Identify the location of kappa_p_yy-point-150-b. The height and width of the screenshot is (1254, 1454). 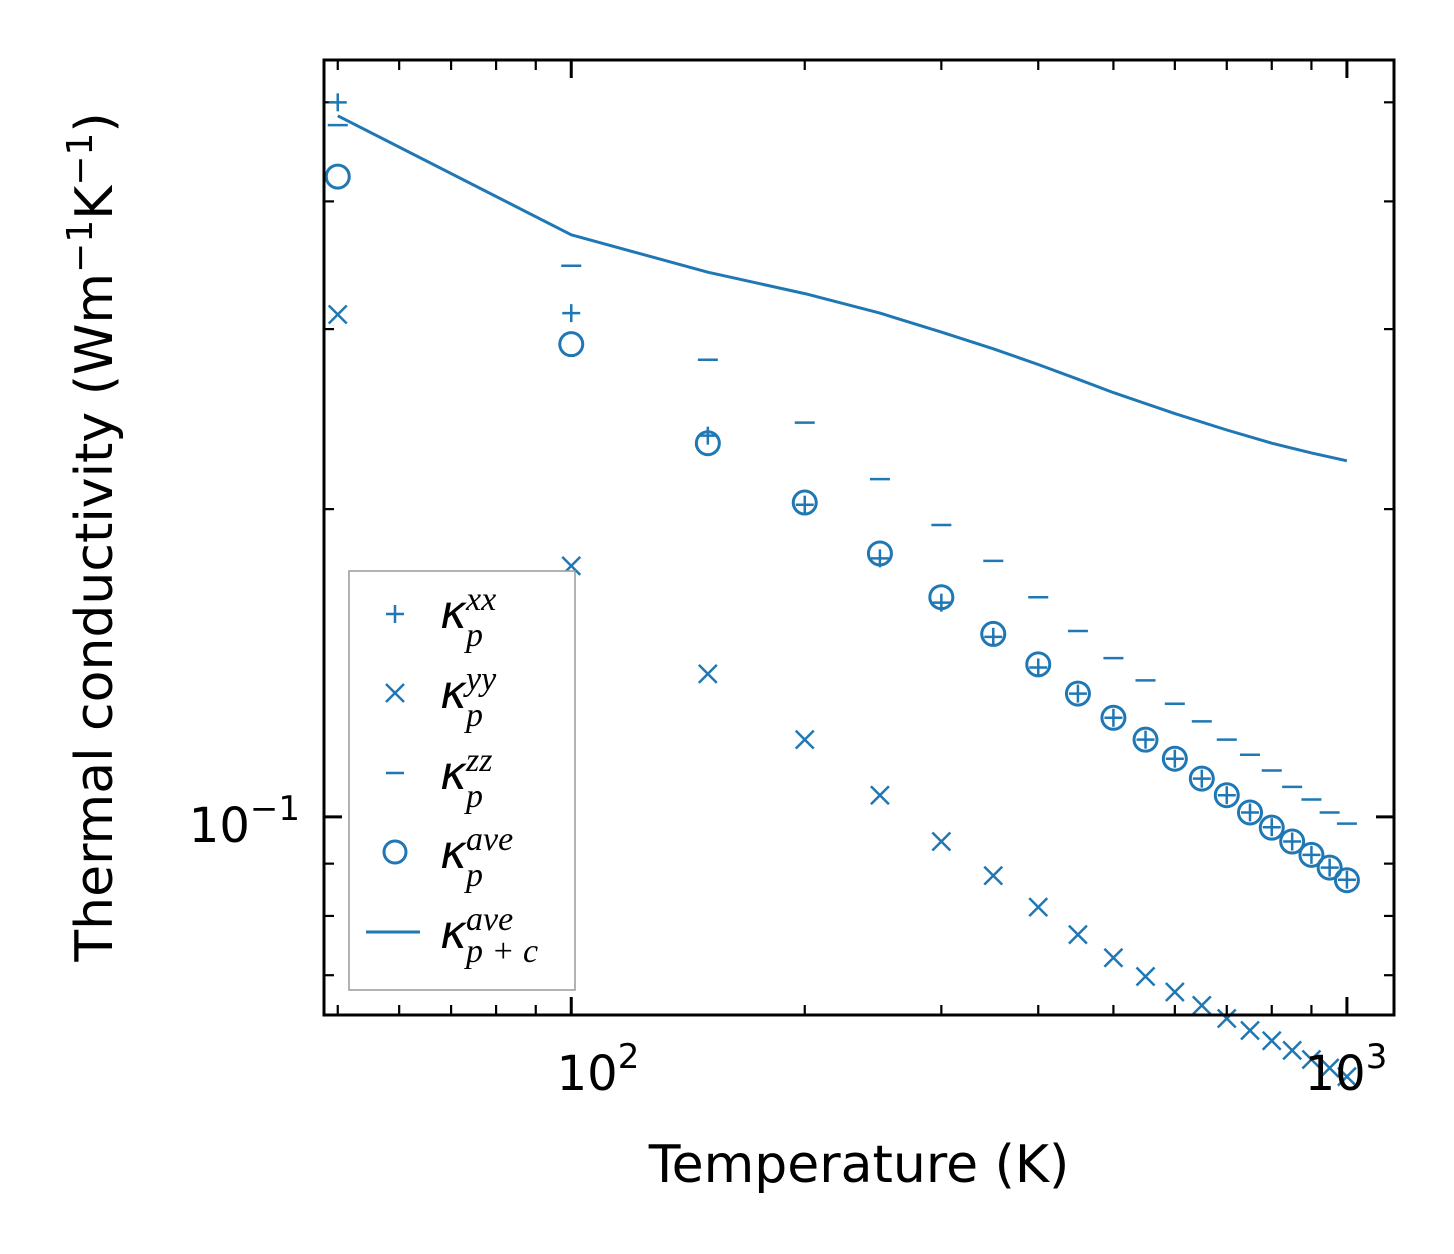
(707, 673).